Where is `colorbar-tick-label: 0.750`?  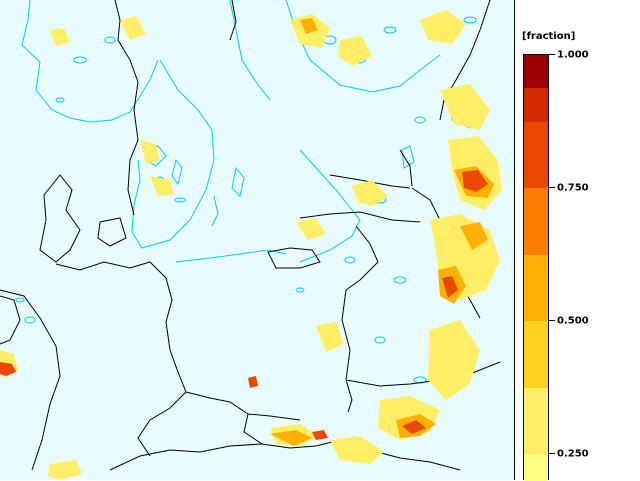 colorbar-tick-label: 0.750 is located at coordinates (573, 188).